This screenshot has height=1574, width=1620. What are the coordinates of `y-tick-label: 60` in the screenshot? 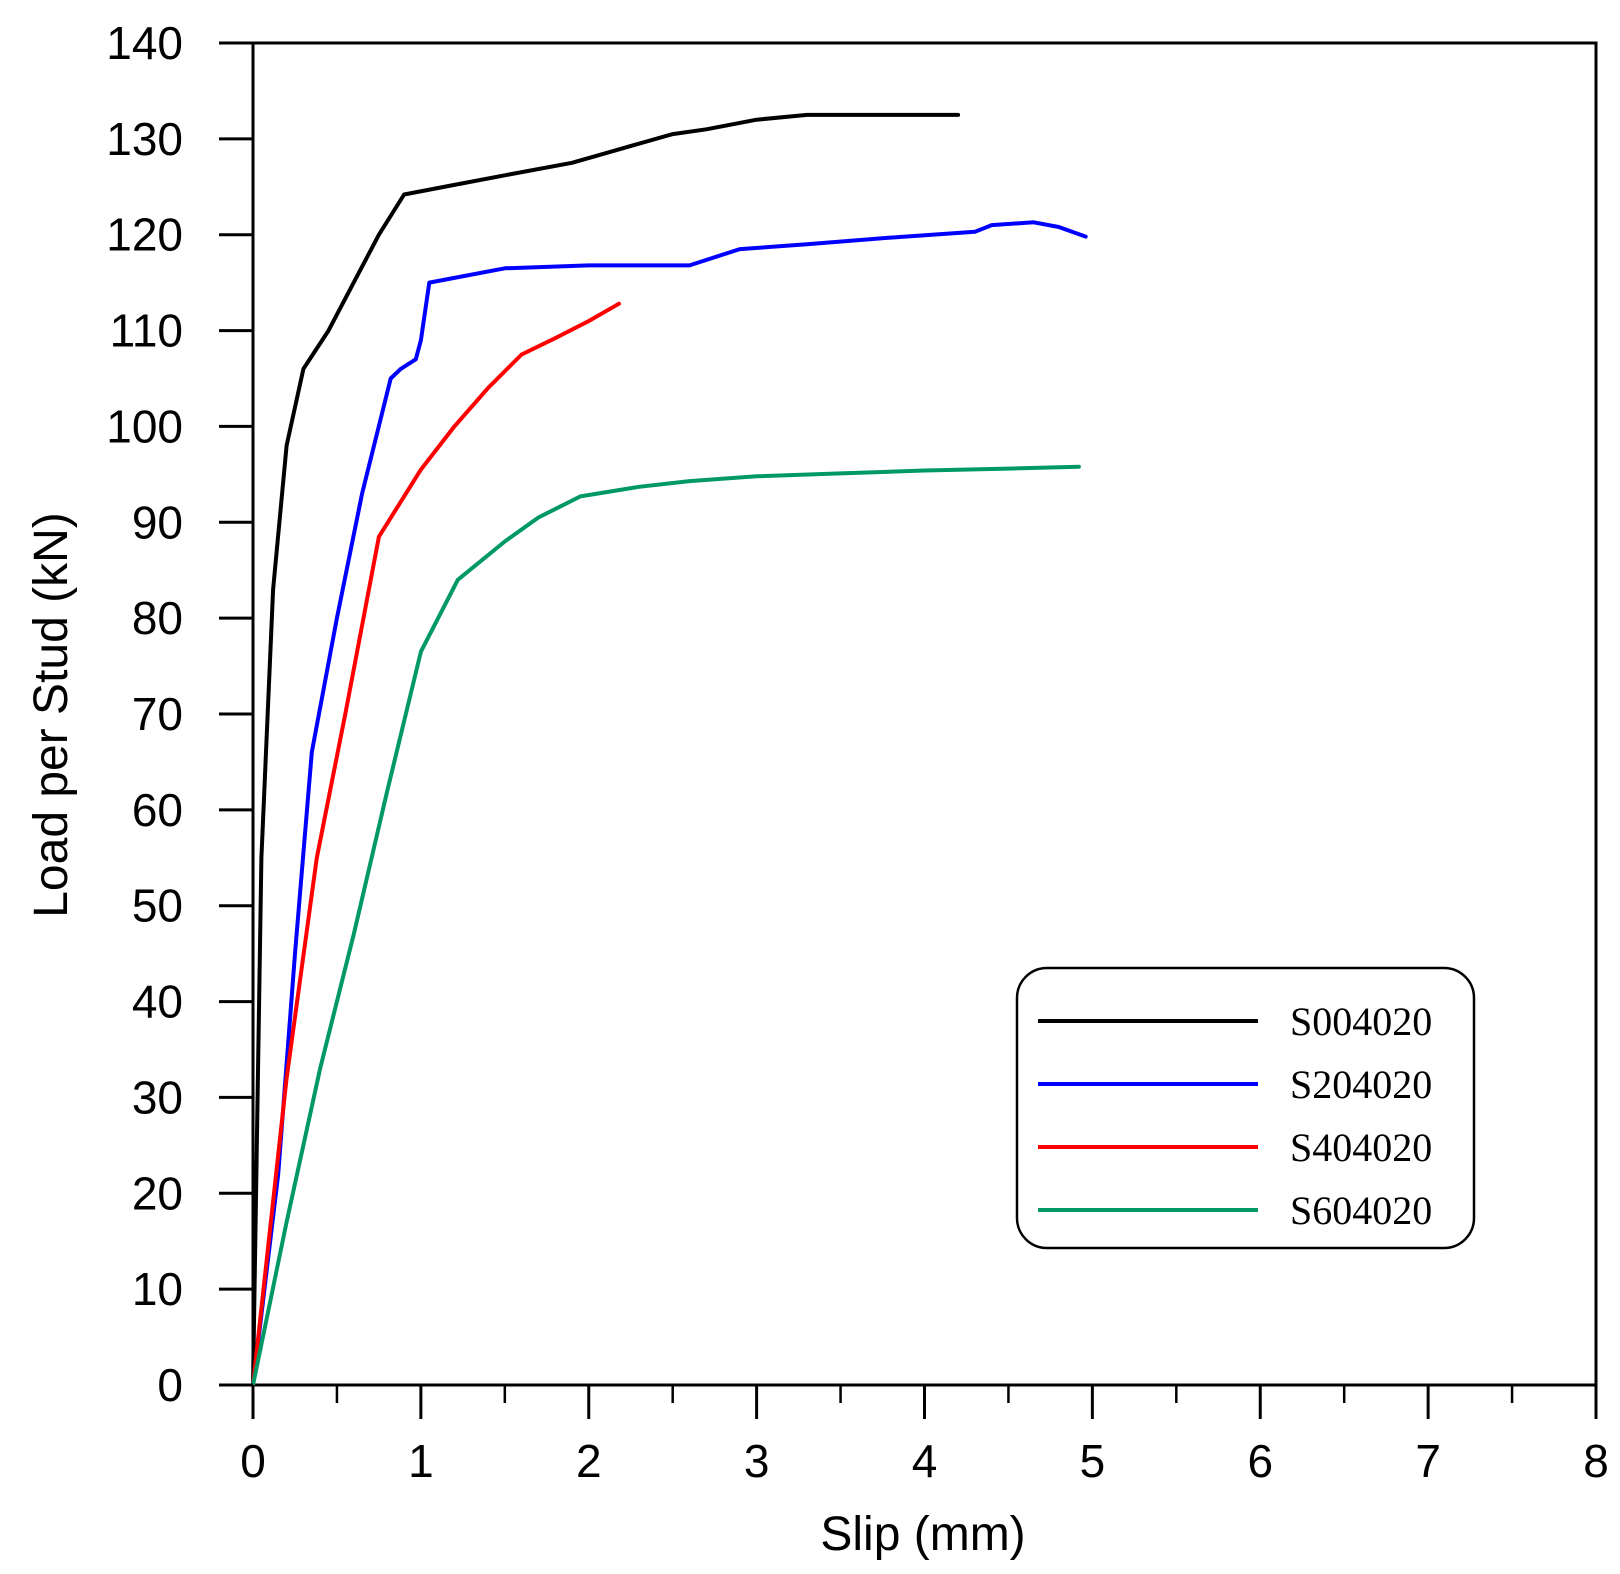 It's located at (157, 810).